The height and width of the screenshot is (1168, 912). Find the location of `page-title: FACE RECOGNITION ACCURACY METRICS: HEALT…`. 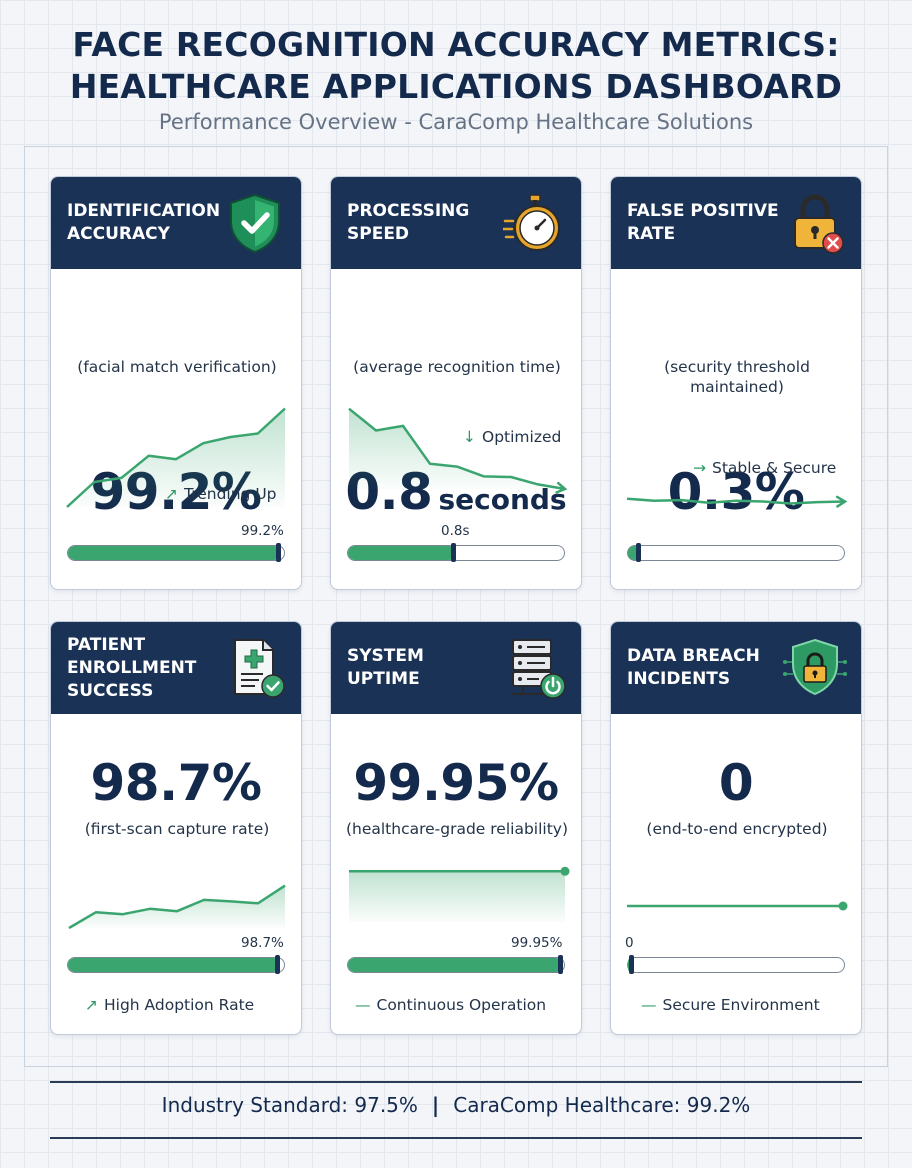

page-title: FACE RECOGNITION ACCURACY METRICS: HEALT… is located at coordinates (456, 66).